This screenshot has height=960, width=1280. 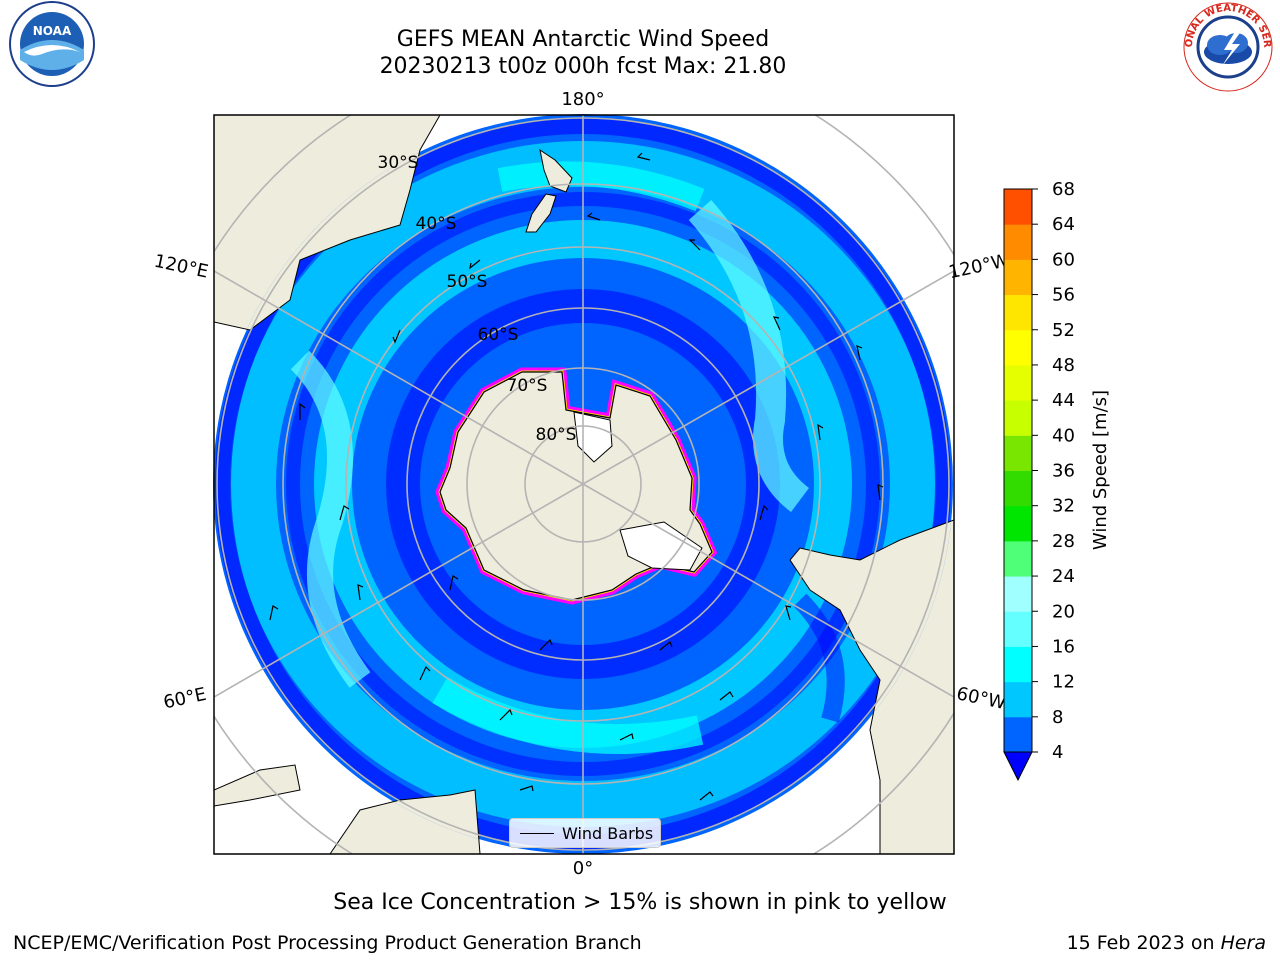 I want to click on noaa-logo: NOAA, so click(x=52, y=44).